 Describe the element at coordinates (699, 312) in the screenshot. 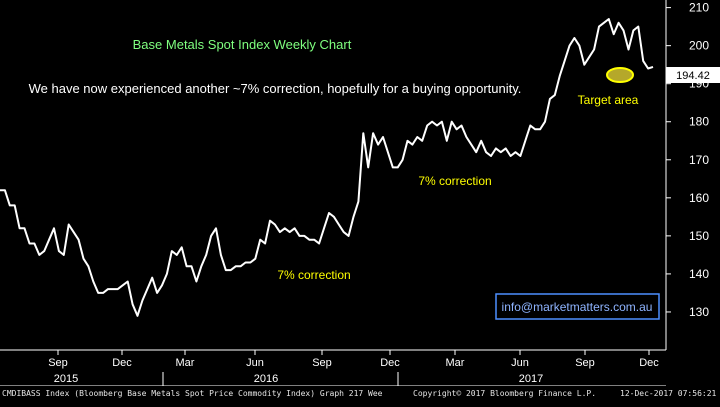

I see `y-tick-label: 130` at that location.